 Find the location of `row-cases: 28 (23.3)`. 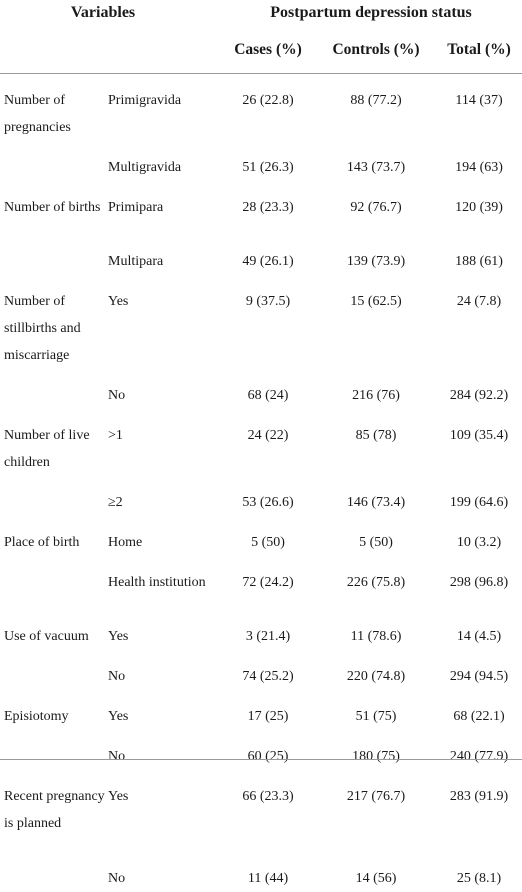

row-cases: 28 (23.3) is located at coordinates (268, 207).